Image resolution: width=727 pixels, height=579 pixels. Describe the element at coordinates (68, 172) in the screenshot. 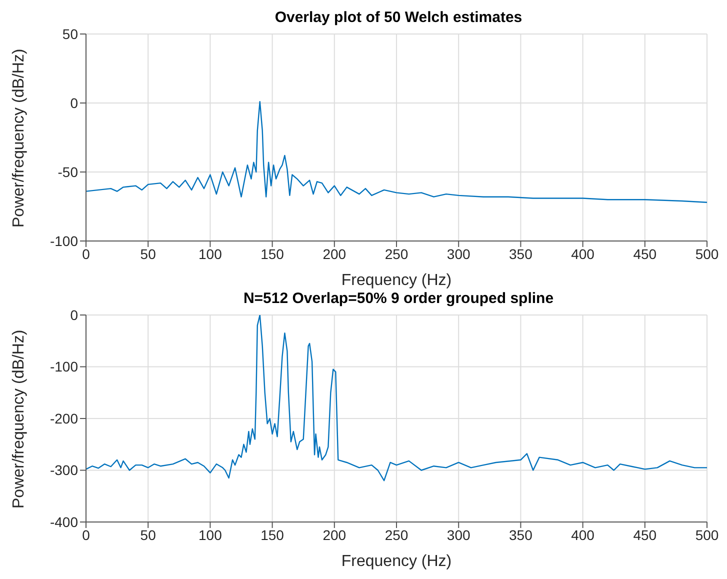

I see `y-tick-label: -50` at that location.